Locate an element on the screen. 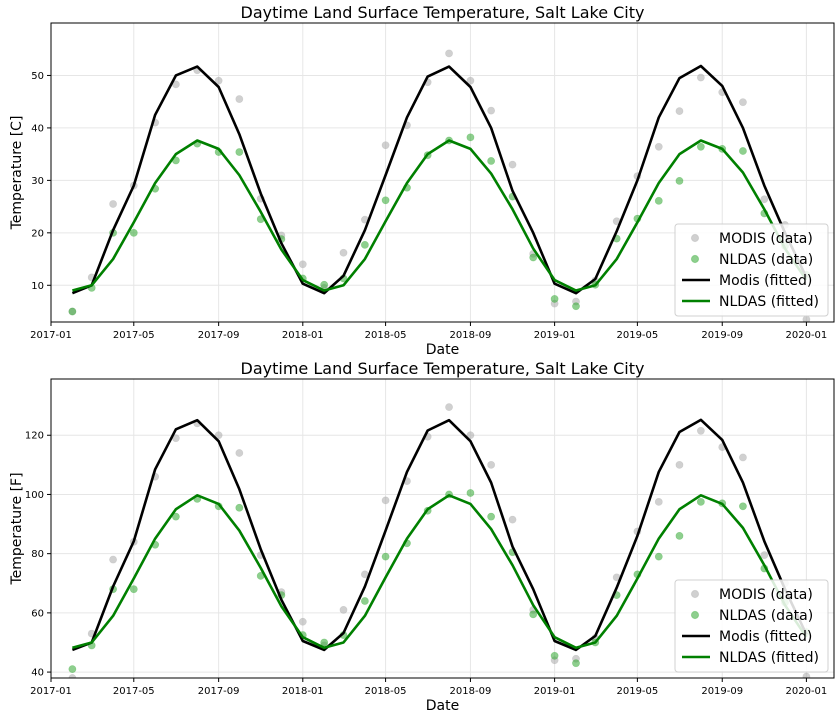 The width and height of the screenshot is (839, 723). y-axis-title: Temperature [F] is located at coordinates (17, 528).